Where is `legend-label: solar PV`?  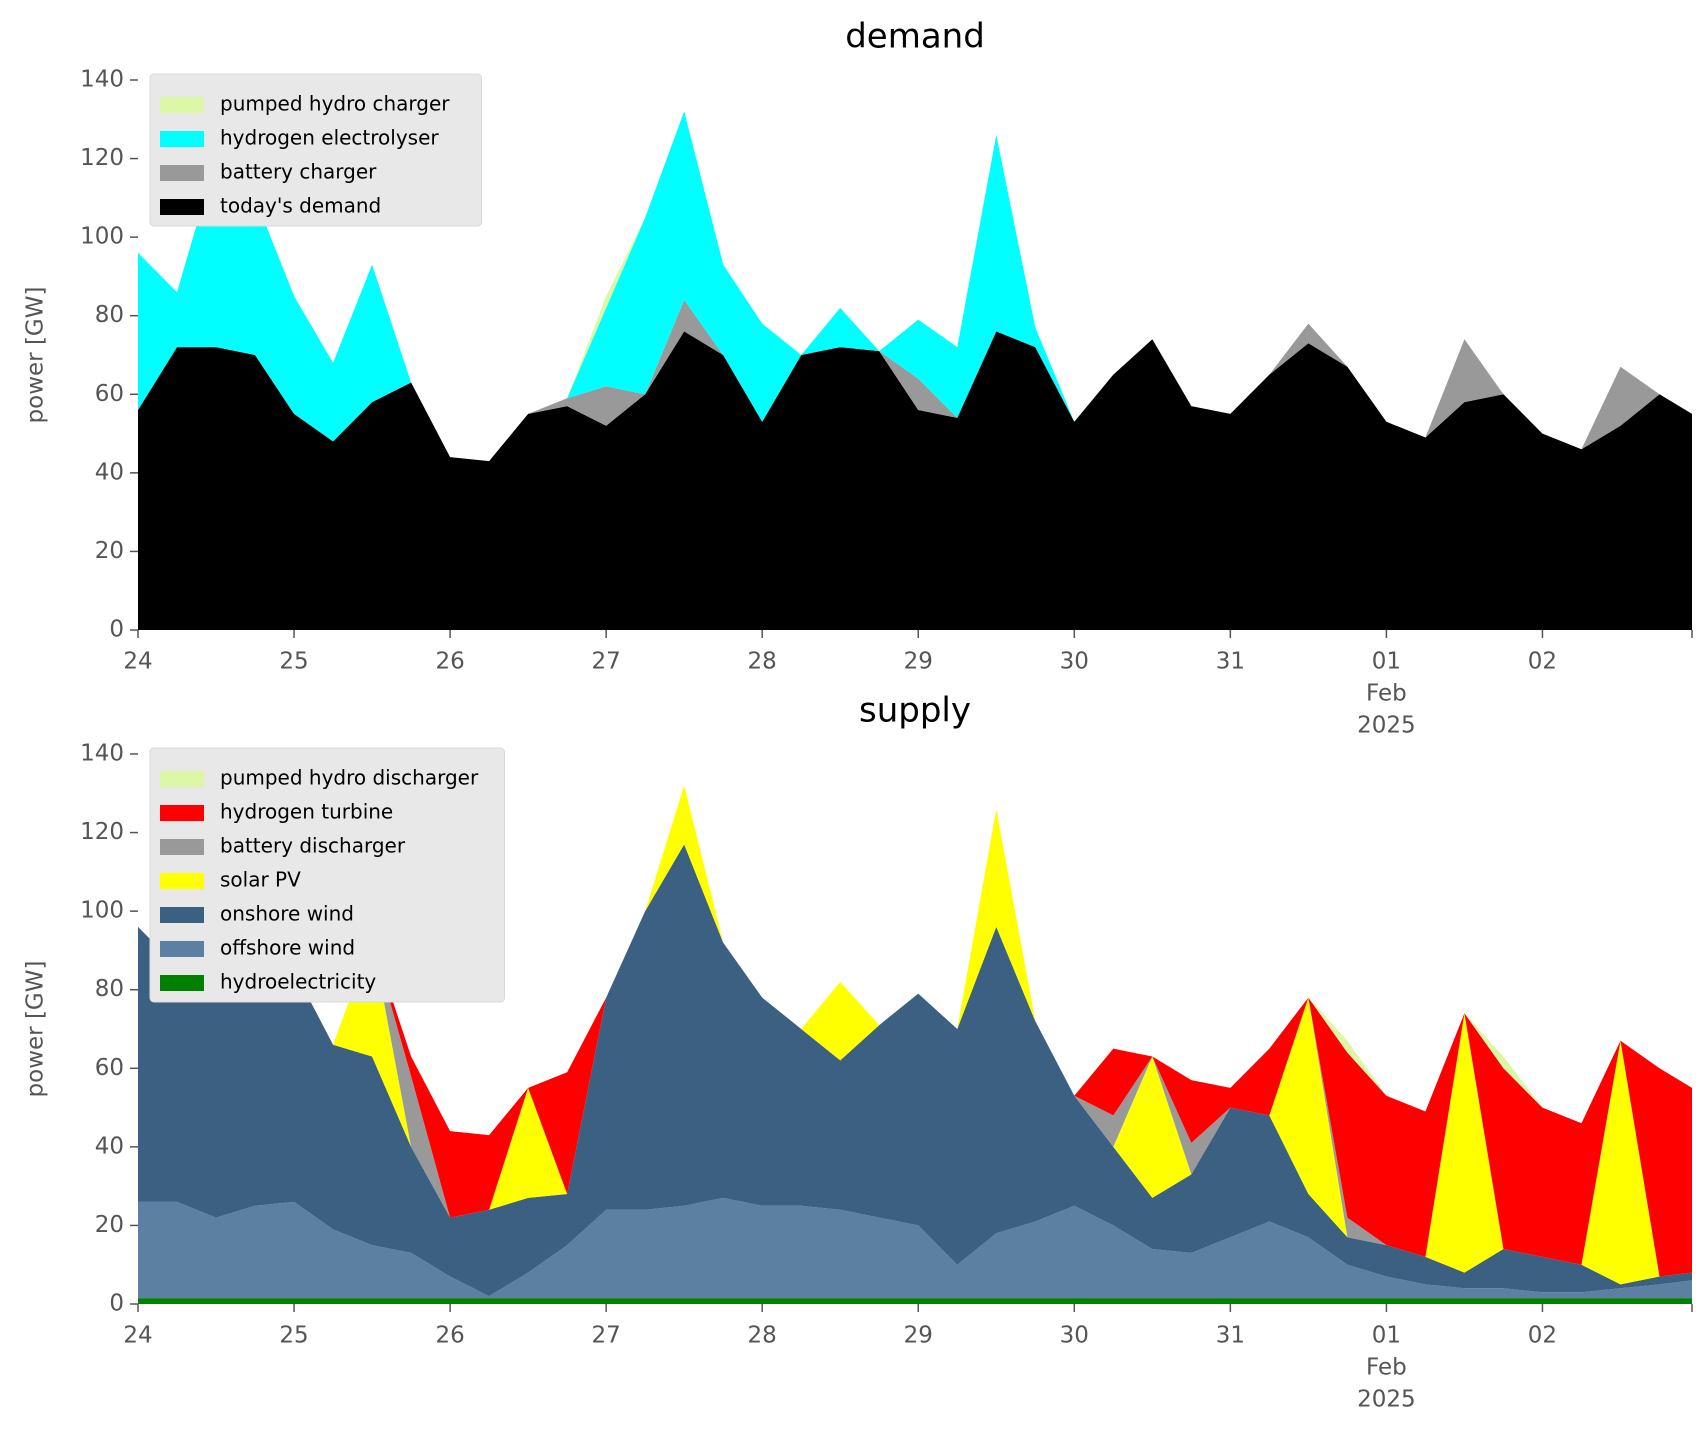
legend-label: solar PV is located at coordinates (260, 880).